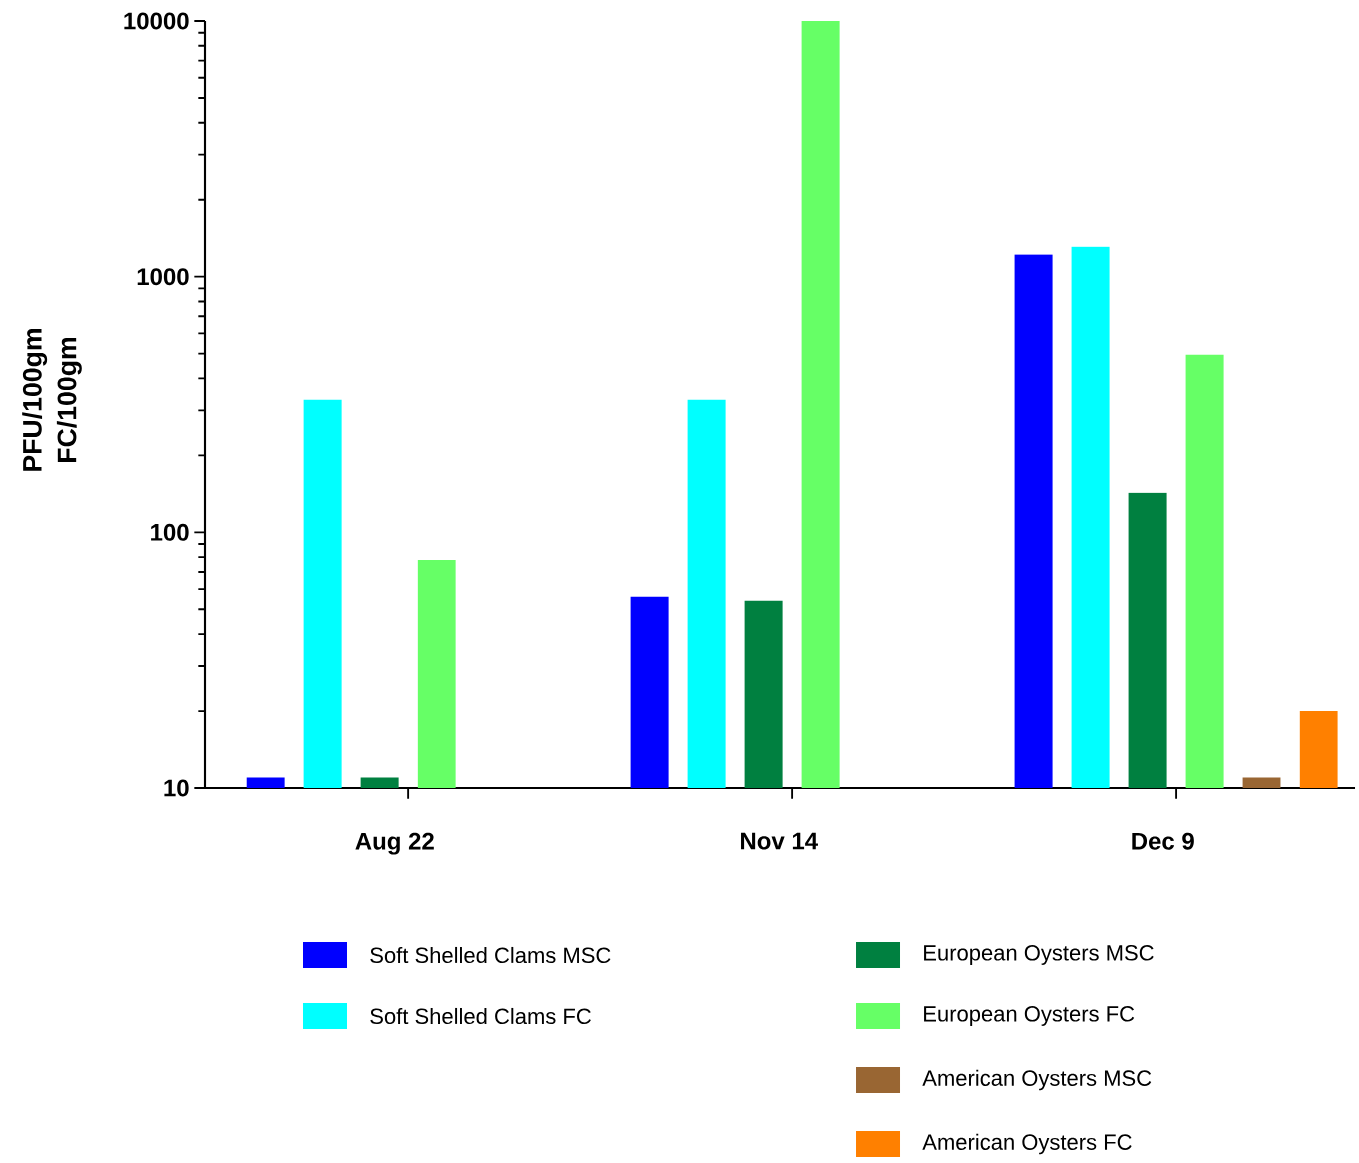  What do you see at coordinates (1029, 1016) in the screenshot?
I see `legend-label: European Oysters FC` at bounding box center [1029, 1016].